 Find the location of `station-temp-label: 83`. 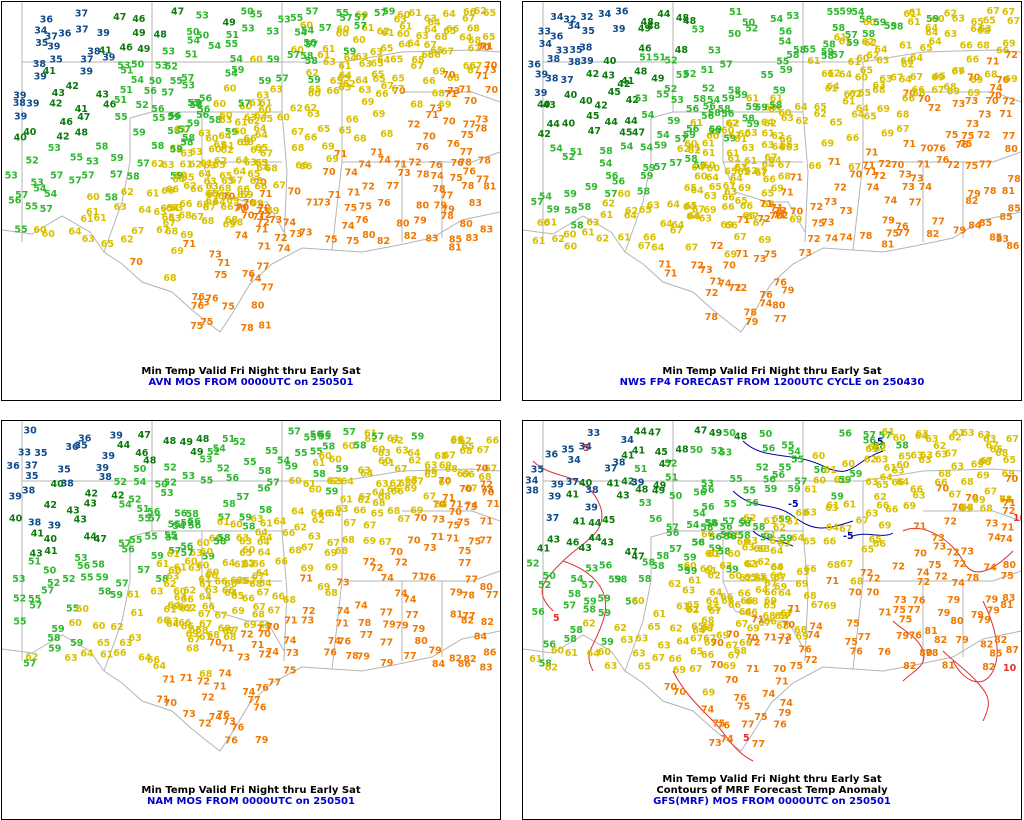

station-temp-label: 83 is located at coordinates (486, 230).